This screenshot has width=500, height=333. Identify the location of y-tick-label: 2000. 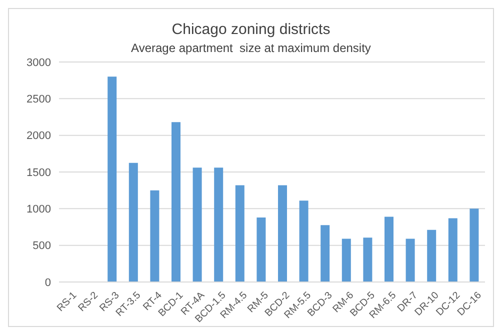
(38, 136).